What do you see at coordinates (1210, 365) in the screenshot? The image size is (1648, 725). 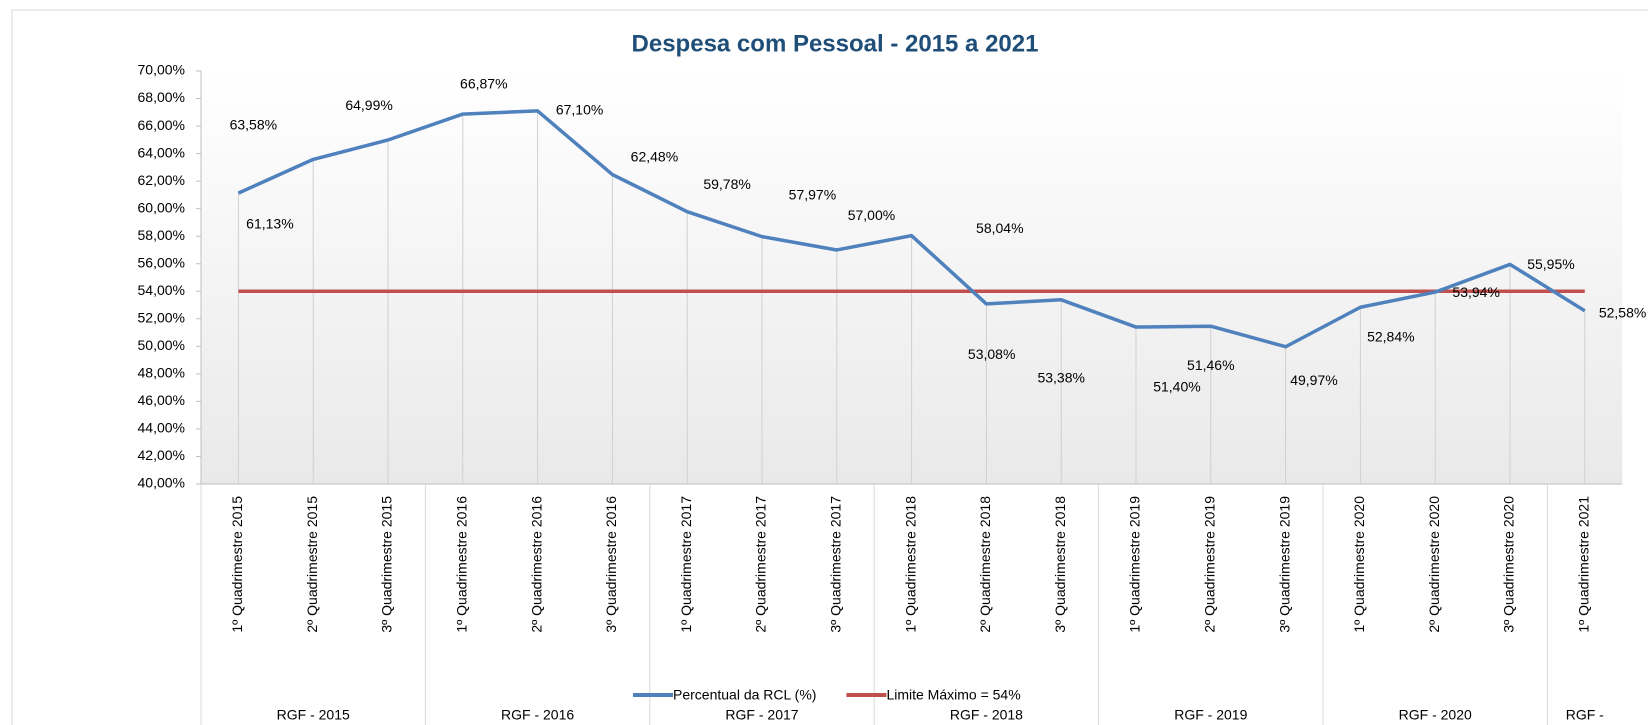 I see `data-label: 51,46%` at bounding box center [1210, 365].